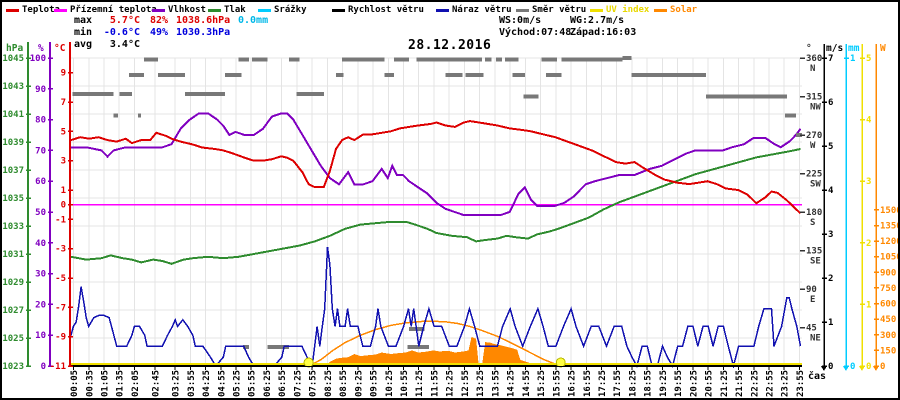 The image size is (900, 400). What do you see at coordinates (40, 275) in the screenshot?
I see `svg-text: 30` at bounding box center [40, 275].